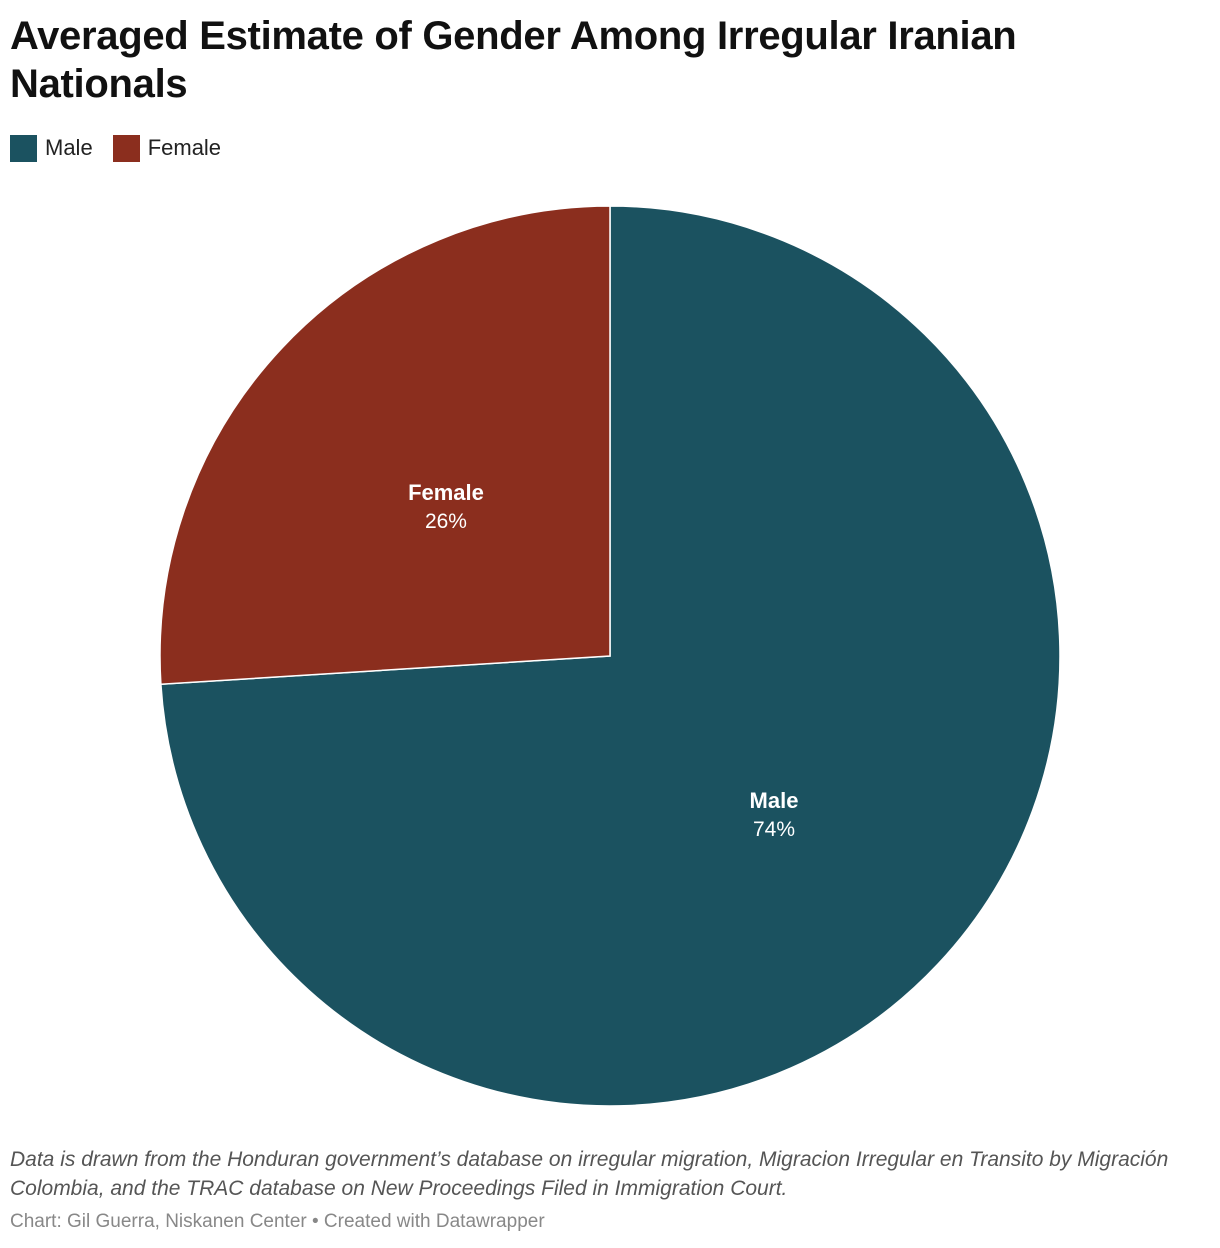 The height and width of the screenshot is (1248, 1220). I want to click on legend-item-female: Female, so click(167, 148).